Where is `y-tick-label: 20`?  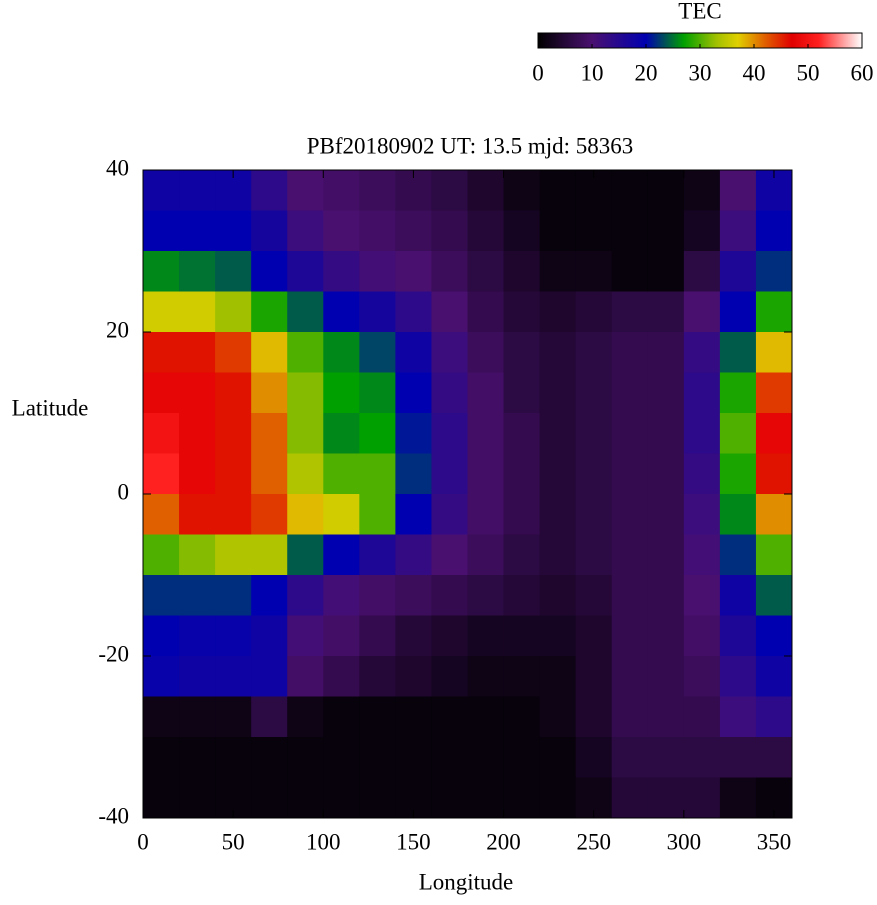 y-tick-label: 20 is located at coordinates (117, 329).